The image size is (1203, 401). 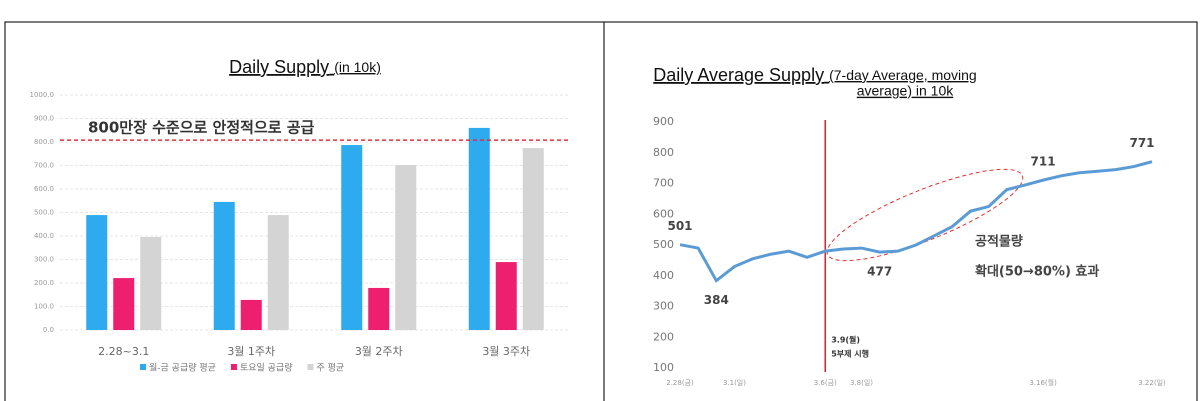 What do you see at coordinates (906, 91) in the screenshot?
I see `subtitle: average) in 10k` at bounding box center [906, 91].